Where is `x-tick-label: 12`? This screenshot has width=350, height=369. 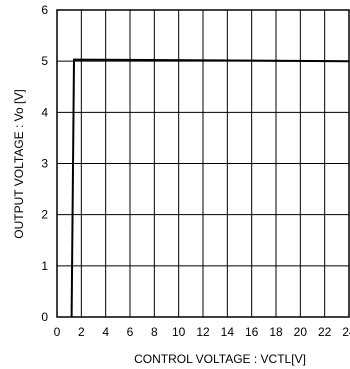 x-tick-label: 12 is located at coordinates (203, 332).